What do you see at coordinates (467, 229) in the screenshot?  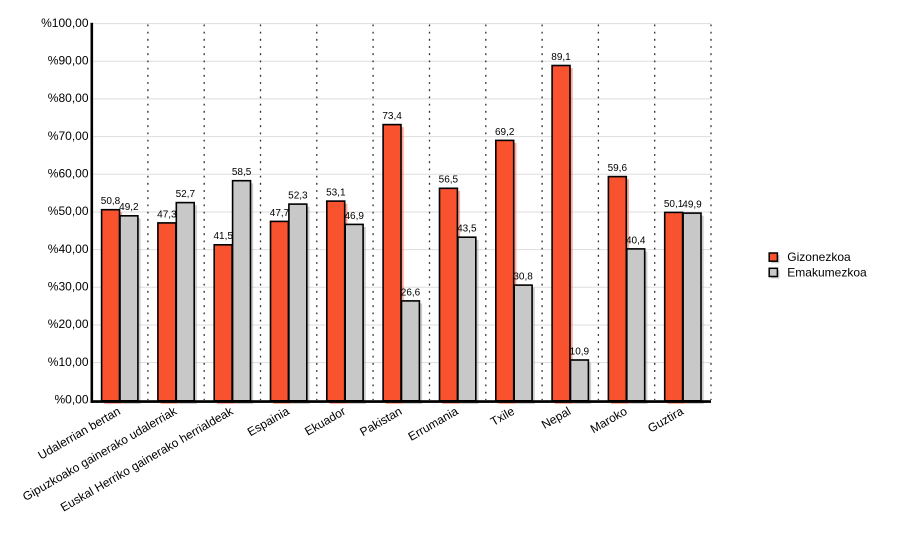 I see `svg-text: 43,5` at bounding box center [467, 229].